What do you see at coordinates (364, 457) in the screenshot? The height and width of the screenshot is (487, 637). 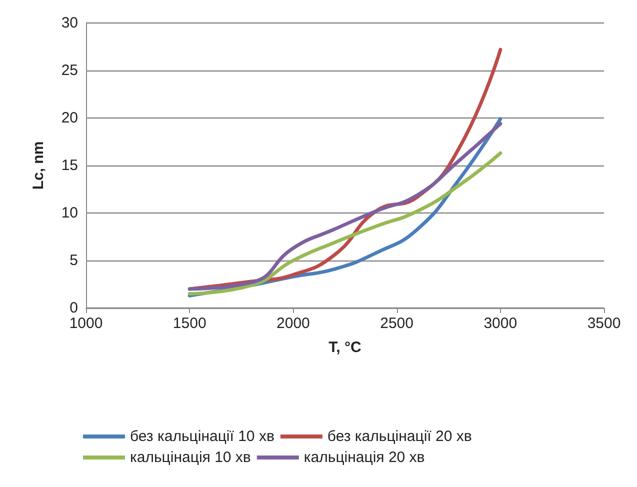 I see `legend-label: кальцінація 20 хв` at bounding box center [364, 457].